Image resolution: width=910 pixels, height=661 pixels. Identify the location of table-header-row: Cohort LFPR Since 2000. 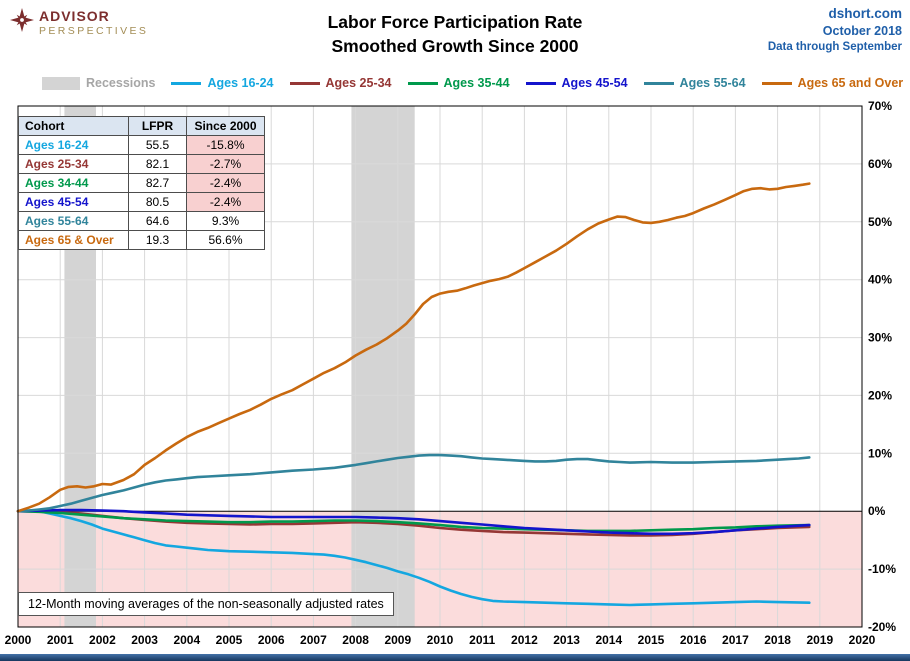
(141, 126).